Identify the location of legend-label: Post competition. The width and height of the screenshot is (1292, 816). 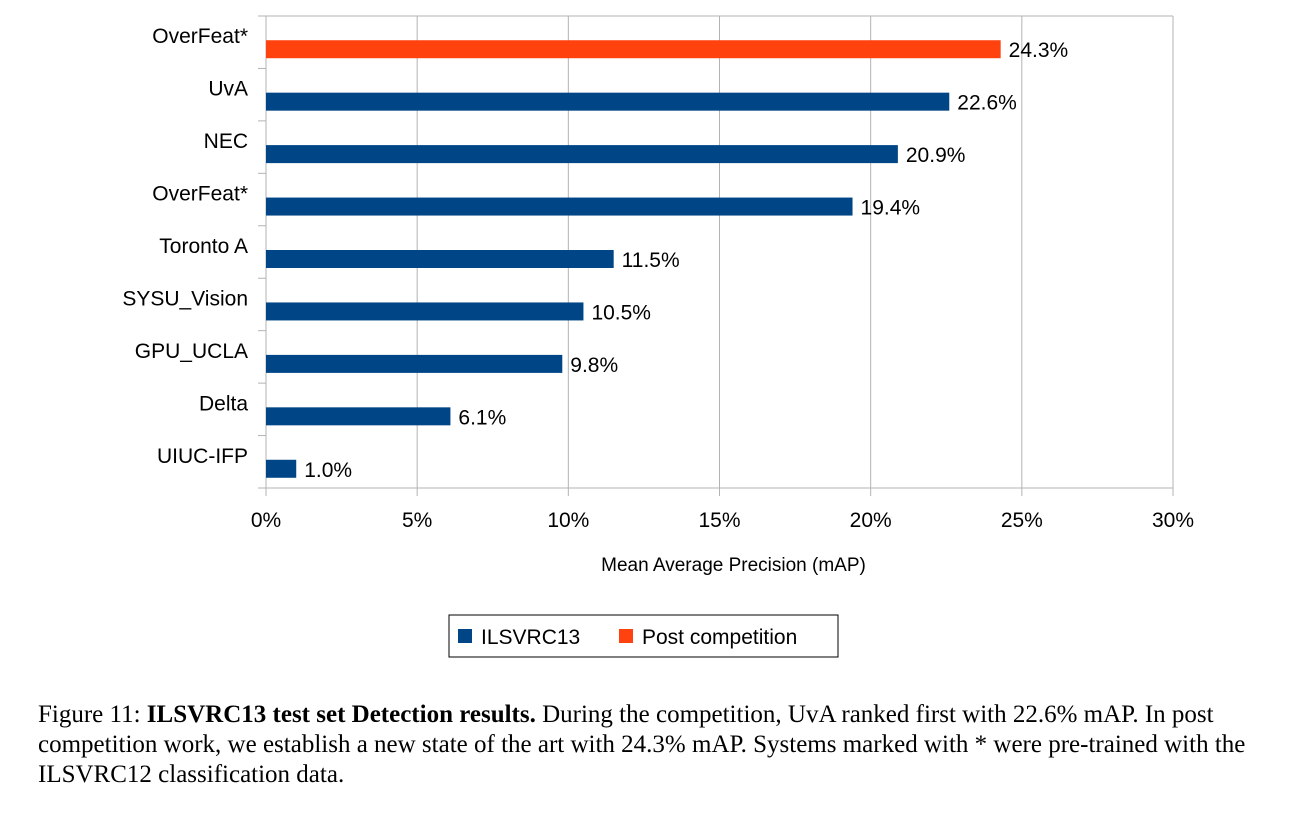
(719, 637).